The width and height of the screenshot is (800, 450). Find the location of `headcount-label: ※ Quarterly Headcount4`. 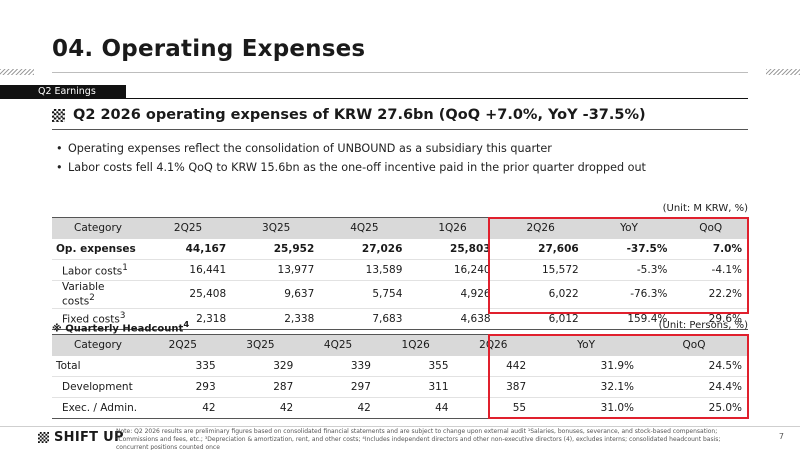

headcount-label: ※ Quarterly Headcount4 is located at coordinates (121, 327).